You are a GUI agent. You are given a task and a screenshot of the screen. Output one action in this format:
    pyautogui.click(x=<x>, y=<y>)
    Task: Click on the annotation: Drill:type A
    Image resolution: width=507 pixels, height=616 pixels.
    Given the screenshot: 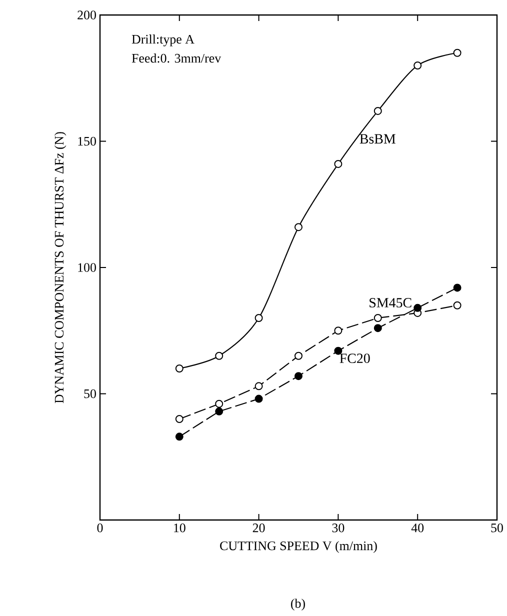 What is the action you would take?
    pyautogui.click(x=163, y=40)
    